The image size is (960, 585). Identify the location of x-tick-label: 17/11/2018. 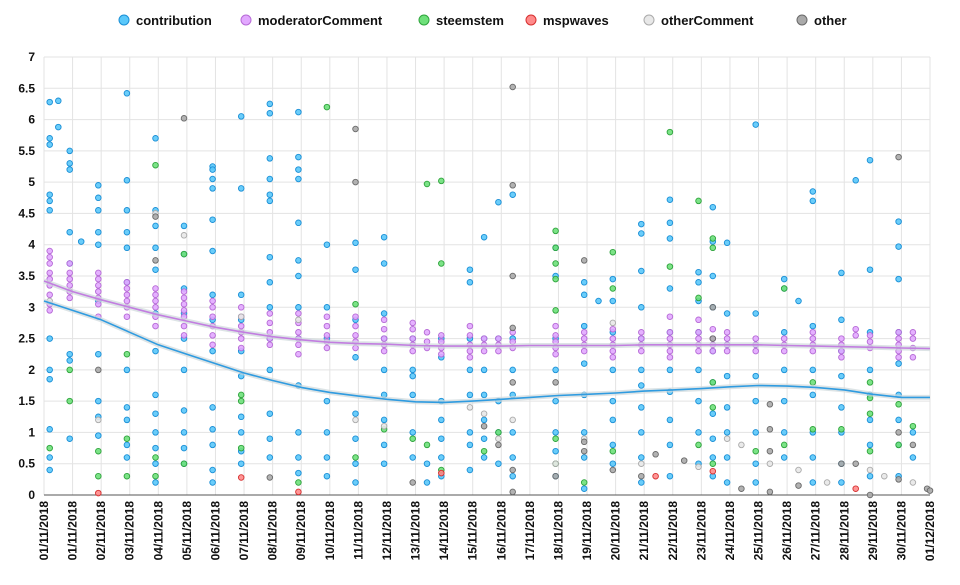
(530, 531).